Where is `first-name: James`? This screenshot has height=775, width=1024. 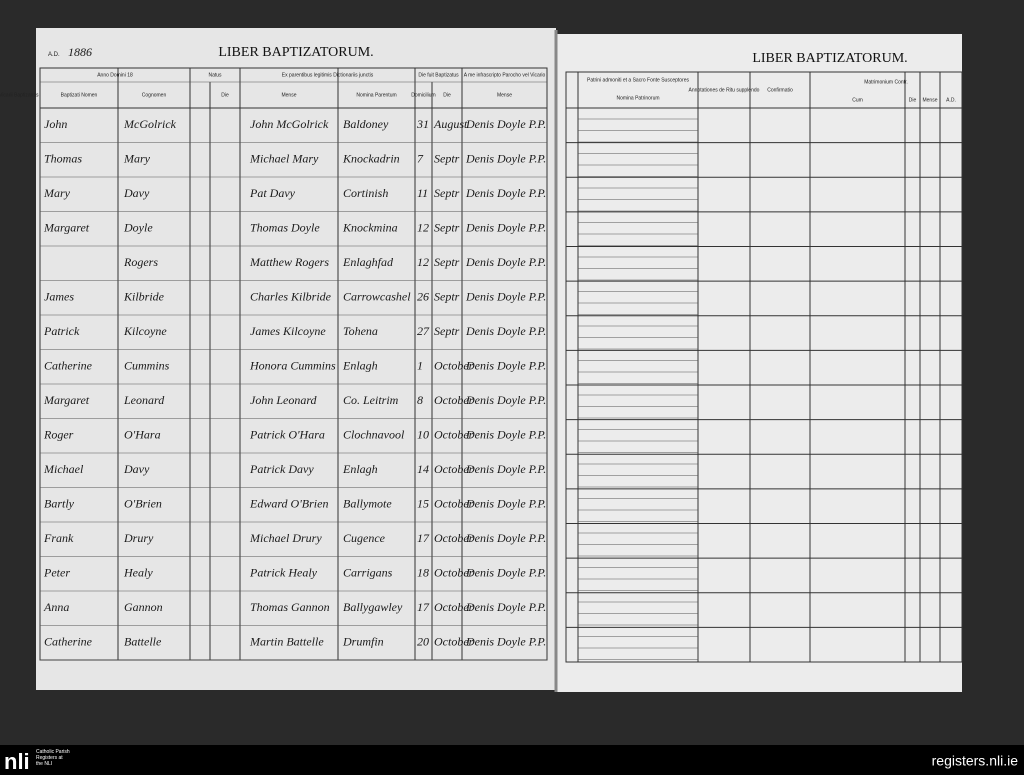
first-name: James is located at coordinates (59, 297).